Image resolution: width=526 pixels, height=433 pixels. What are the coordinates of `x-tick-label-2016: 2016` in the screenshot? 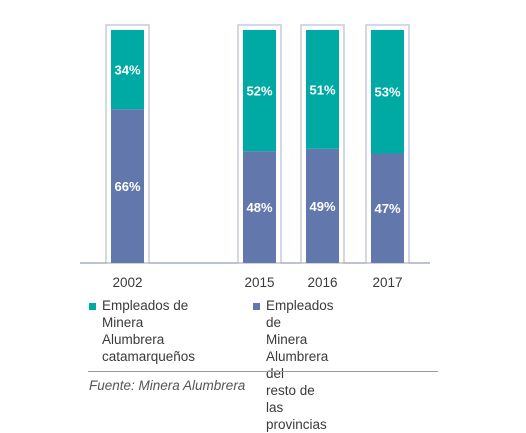 It's located at (322, 282).